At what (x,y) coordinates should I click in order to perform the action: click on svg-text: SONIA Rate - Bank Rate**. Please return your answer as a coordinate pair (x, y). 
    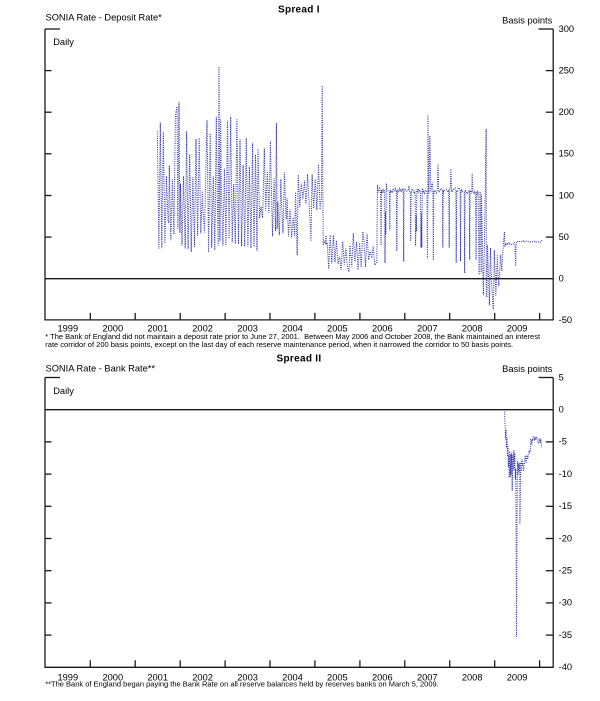
    Looking at the image, I should click on (101, 369).